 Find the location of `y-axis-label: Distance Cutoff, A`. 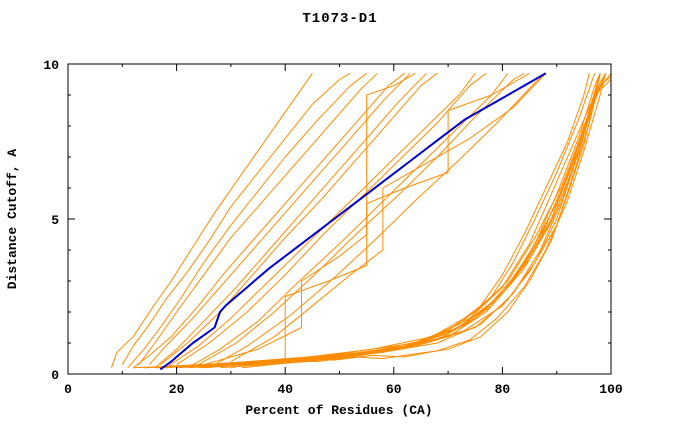

y-axis-label: Distance Cutoff, A is located at coordinates (12, 219).